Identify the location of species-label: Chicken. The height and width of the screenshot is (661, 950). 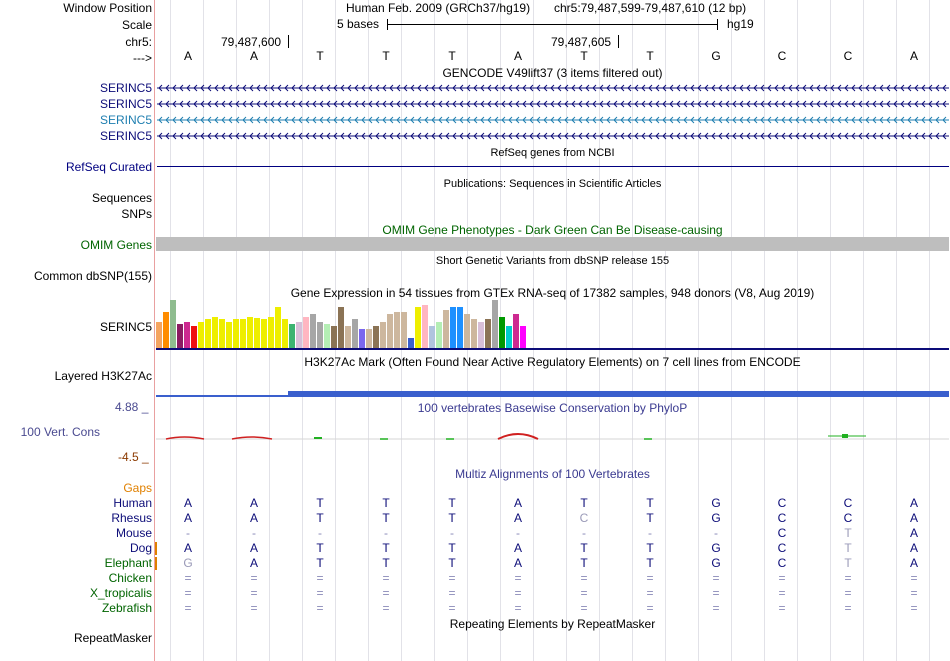
(130, 578).